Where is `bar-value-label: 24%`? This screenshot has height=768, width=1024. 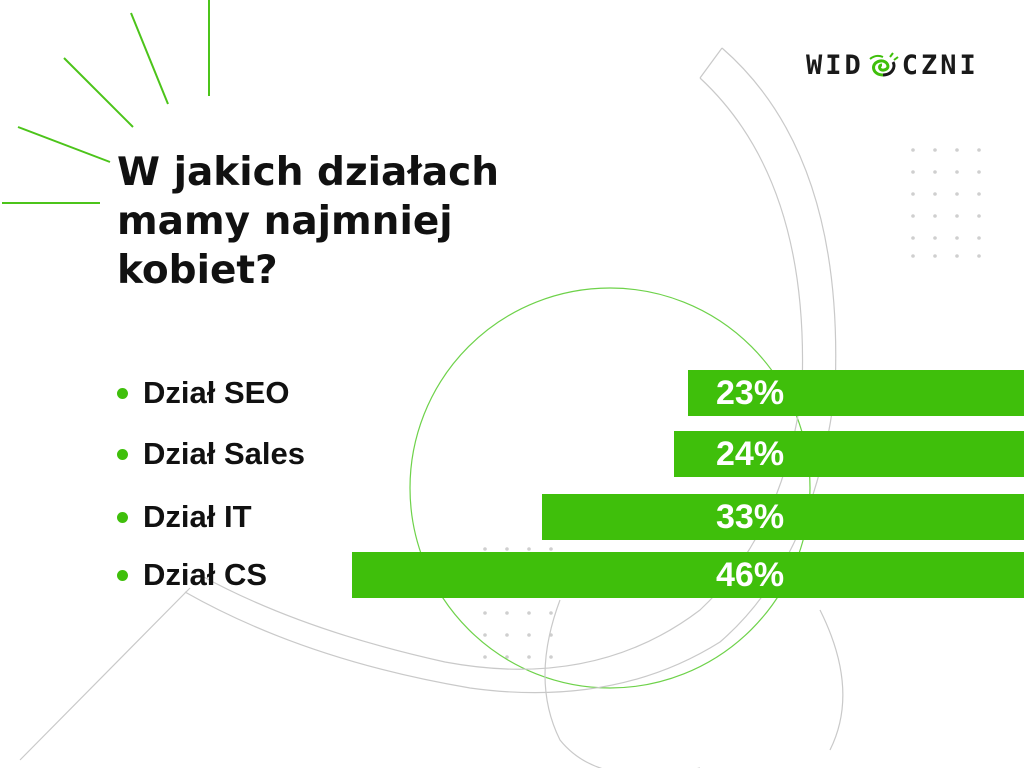 bar-value-label: 24% is located at coordinates (750, 454).